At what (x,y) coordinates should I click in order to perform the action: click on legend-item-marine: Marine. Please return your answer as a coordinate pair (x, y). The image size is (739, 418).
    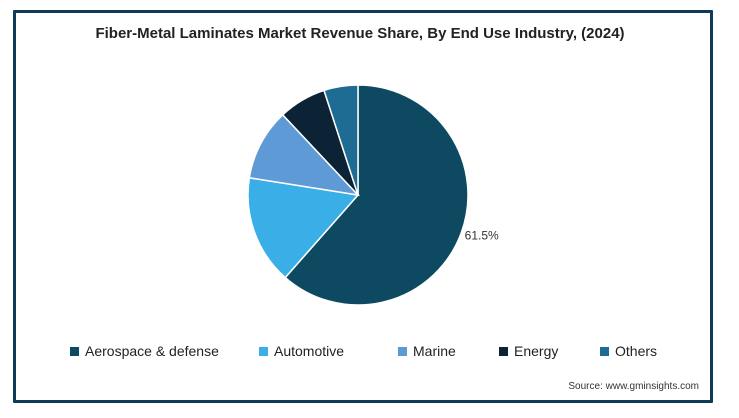
    Looking at the image, I should click on (427, 351).